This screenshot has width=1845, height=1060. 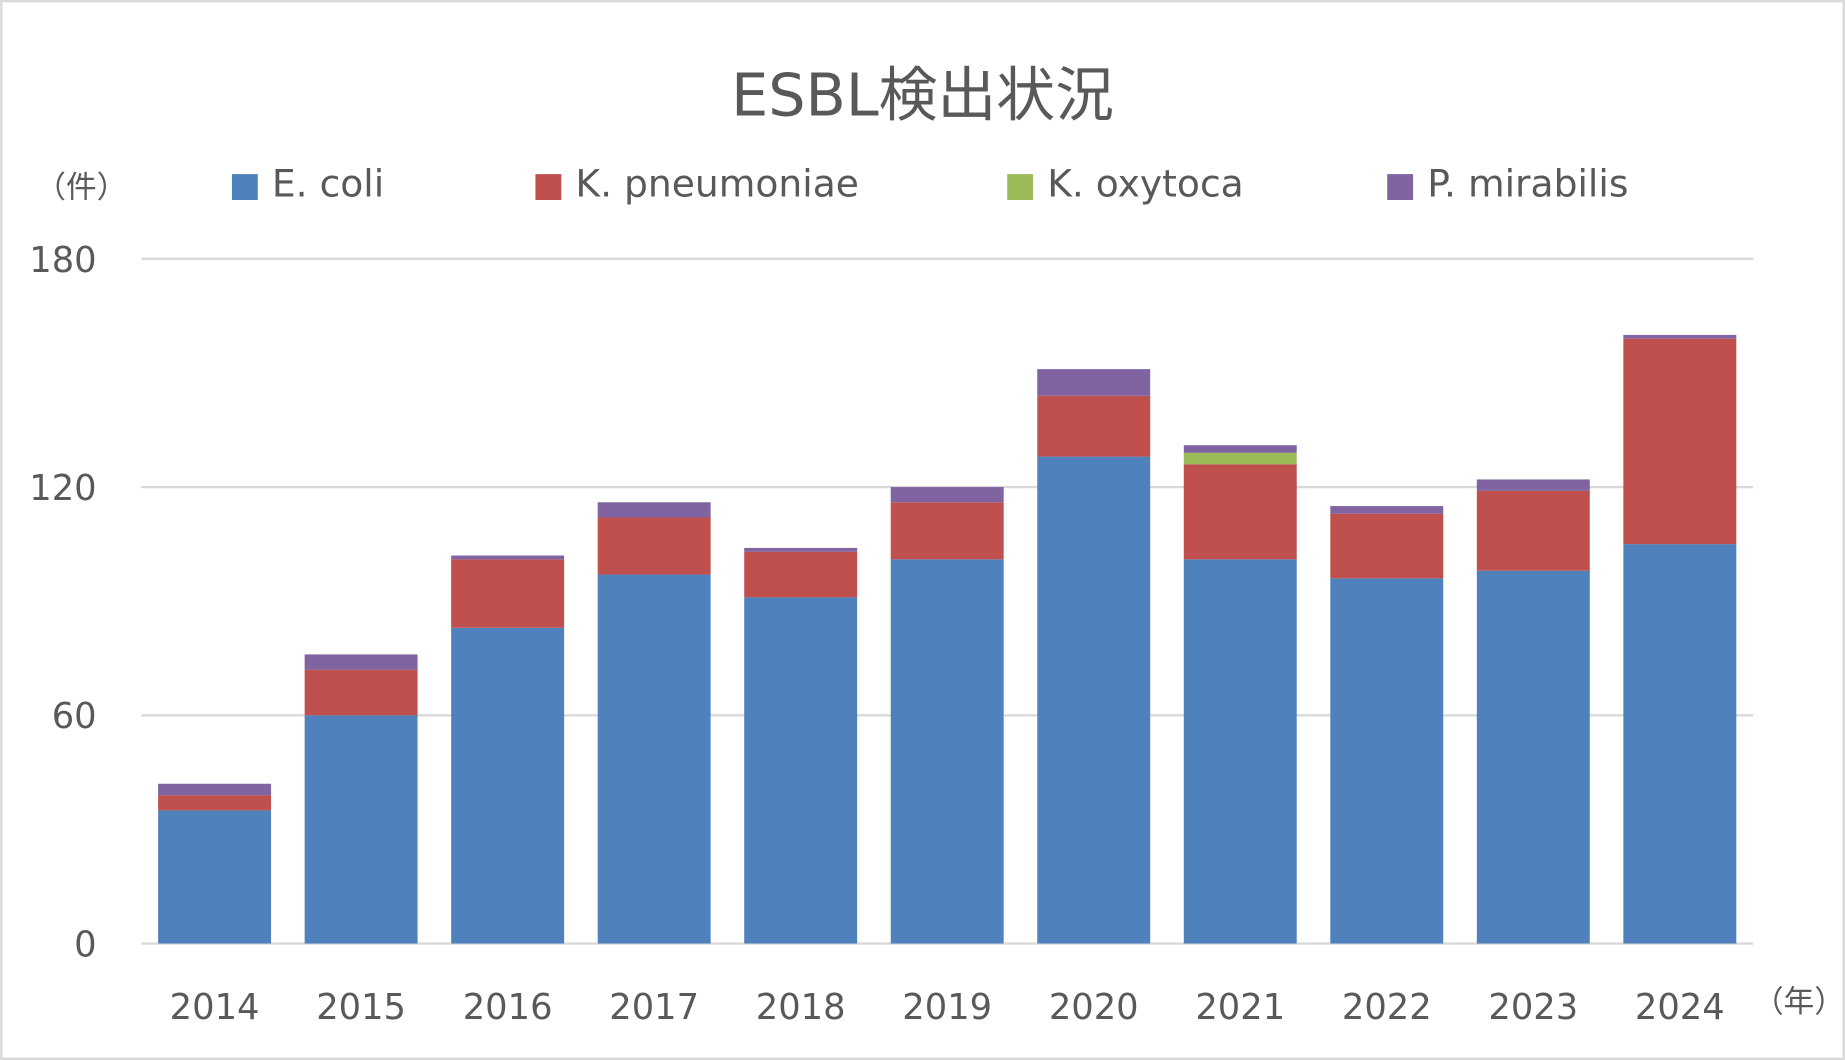 What do you see at coordinates (508, 557) in the screenshot?
I see `bar-segment-p-mirabilis-2016` at bounding box center [508, 557].